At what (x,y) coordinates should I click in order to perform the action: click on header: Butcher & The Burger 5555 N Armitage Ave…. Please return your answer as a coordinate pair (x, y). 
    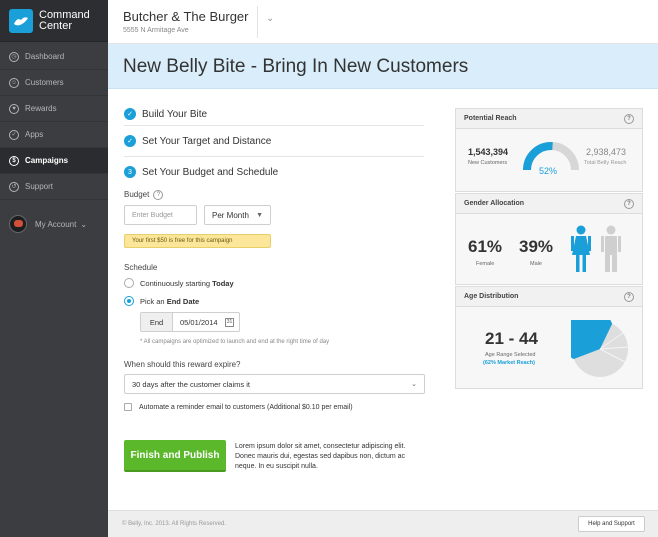
    Looking at the image, I should click on (383, 22).